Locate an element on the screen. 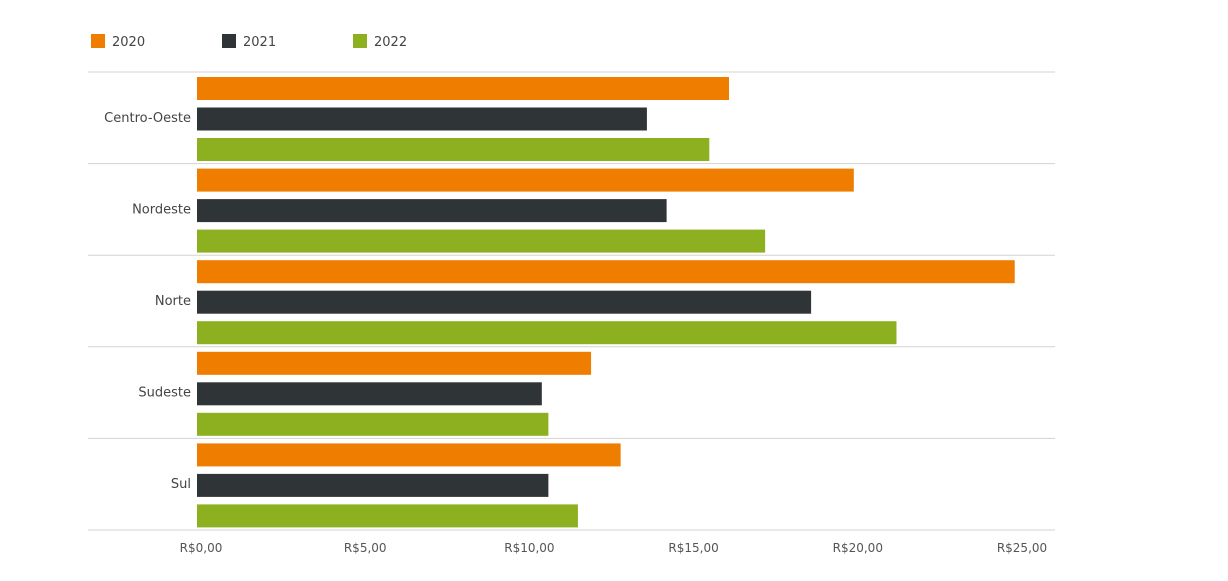  bar-2020-sudeste is located at coordinates (394, 363).